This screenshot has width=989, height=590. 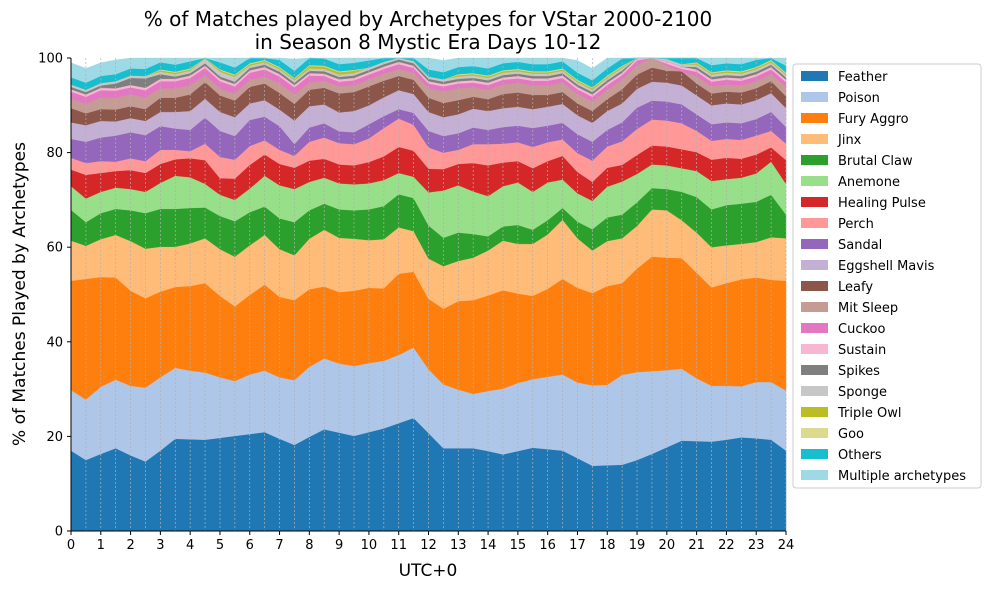 What do you see at coordinates (54, 248) in the screenshot?
I see `y-tick-label: 60` at bounding box center [54, 248].